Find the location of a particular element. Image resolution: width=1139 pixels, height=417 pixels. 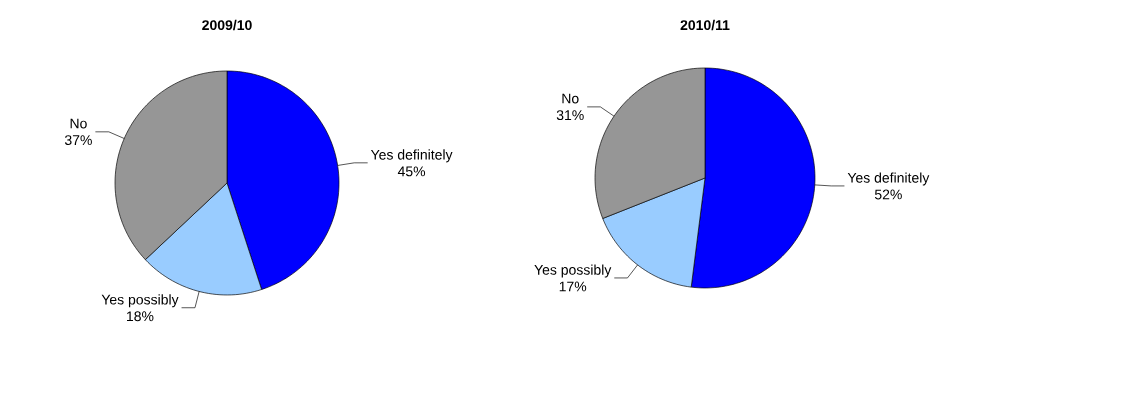

data-label: 31% is located at coordinates (570, 115).